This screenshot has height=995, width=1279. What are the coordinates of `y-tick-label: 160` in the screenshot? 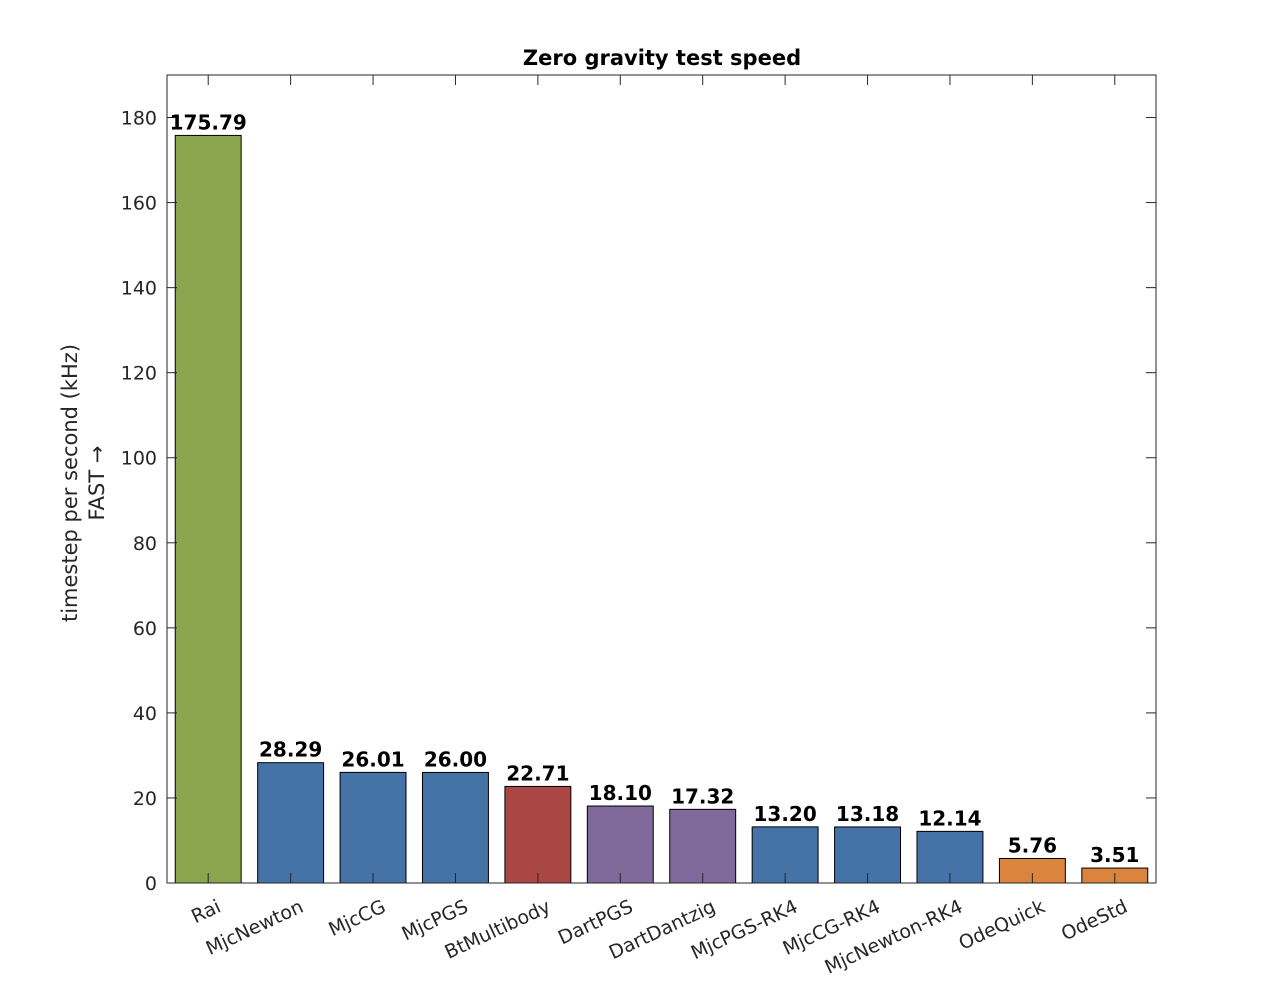 It's located at (139, 204).